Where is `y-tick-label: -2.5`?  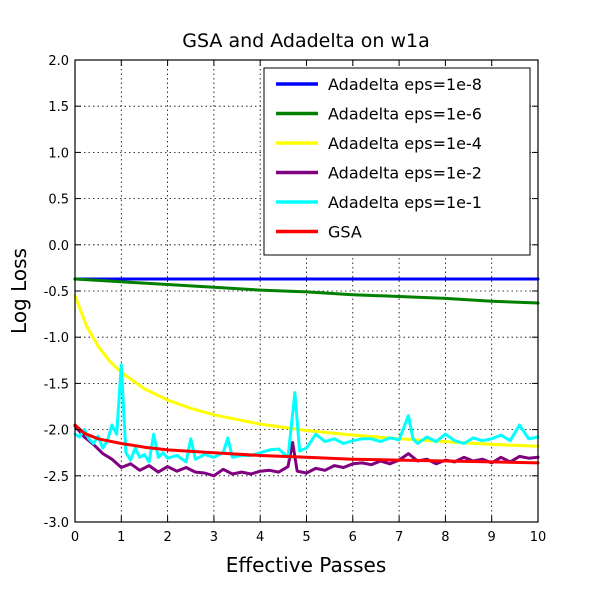 y-tick-label: -2.5 is located at coordinates (56, 477).